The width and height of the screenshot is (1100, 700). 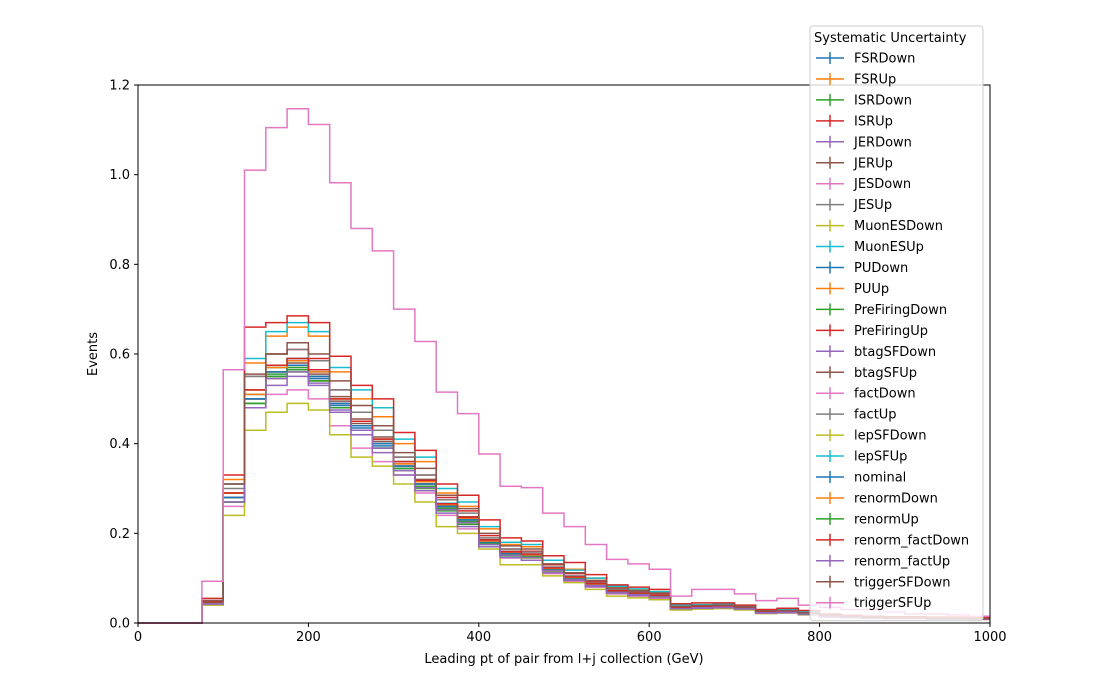 What do you see at coordinates (886, 519) in the screenshot?
I see `legend-label: renormUp` at bounding box center [886, 519].